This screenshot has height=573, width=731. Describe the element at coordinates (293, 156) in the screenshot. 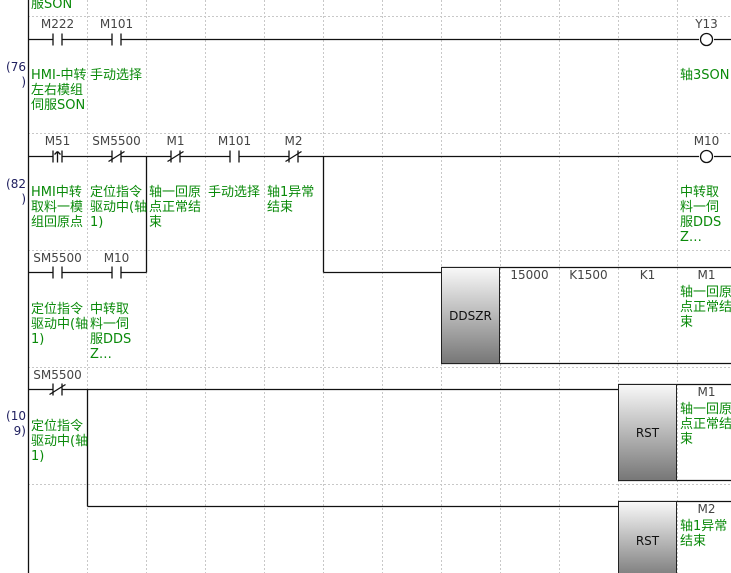

I see `normally-closed-contact-m2` at that location.